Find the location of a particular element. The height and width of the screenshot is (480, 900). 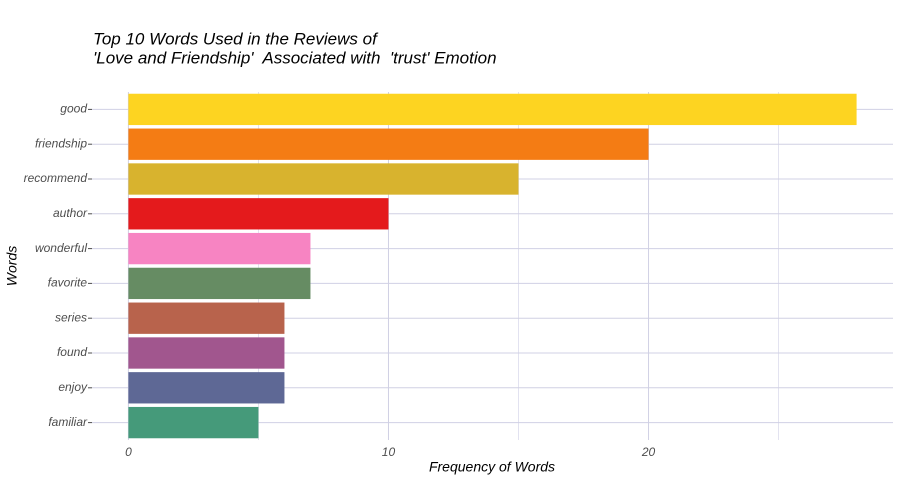

y-tick-label: enjoy is located at coordinates (73, 387).